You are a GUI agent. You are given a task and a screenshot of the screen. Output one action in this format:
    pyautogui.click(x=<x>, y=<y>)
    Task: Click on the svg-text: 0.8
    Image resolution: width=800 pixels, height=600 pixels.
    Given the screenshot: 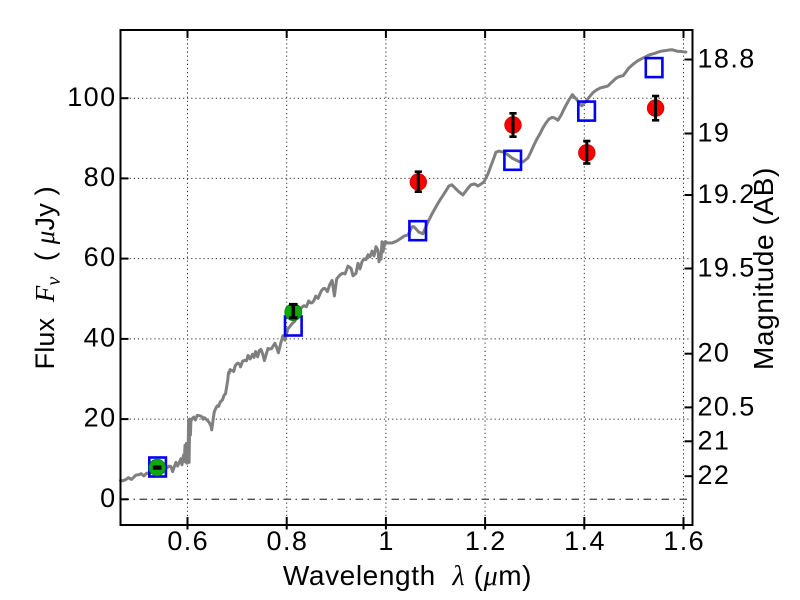 What is the action you would take?
    pyautogui.click(x=288, y=541)
    